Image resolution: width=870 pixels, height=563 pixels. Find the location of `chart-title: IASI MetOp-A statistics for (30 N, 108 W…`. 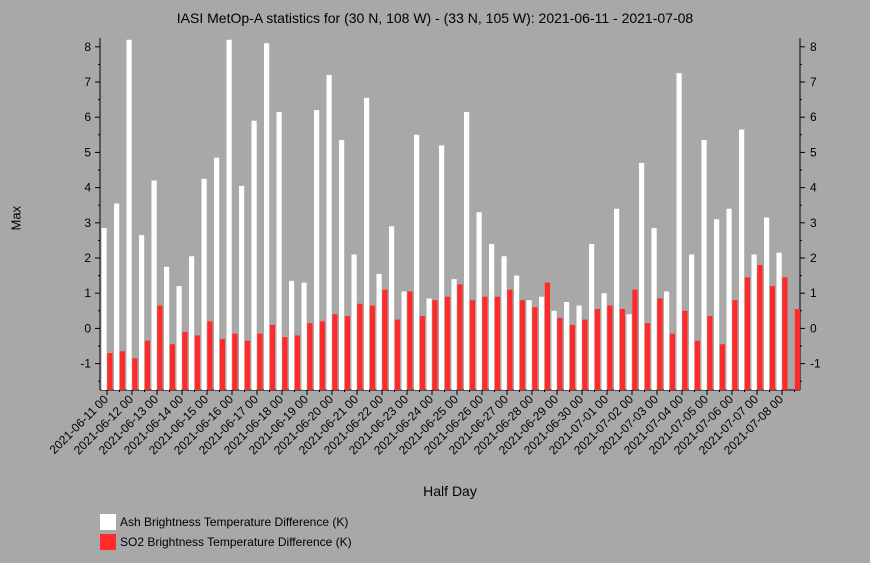

chart-title: IASI MetOp-A statistics for (30 N, 108 W… is located at coordinates (435, 18).